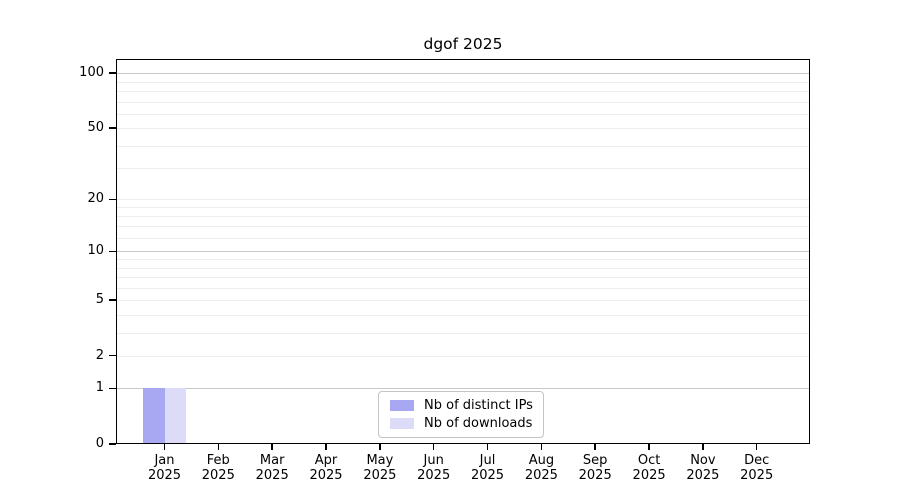 Image resolution: width=900 pixels, height=500 pixels. What do you see at coordinates (380, 460) in the screenshot?
I see `x-tick-label-month: May` at bounding box center [380, 460].